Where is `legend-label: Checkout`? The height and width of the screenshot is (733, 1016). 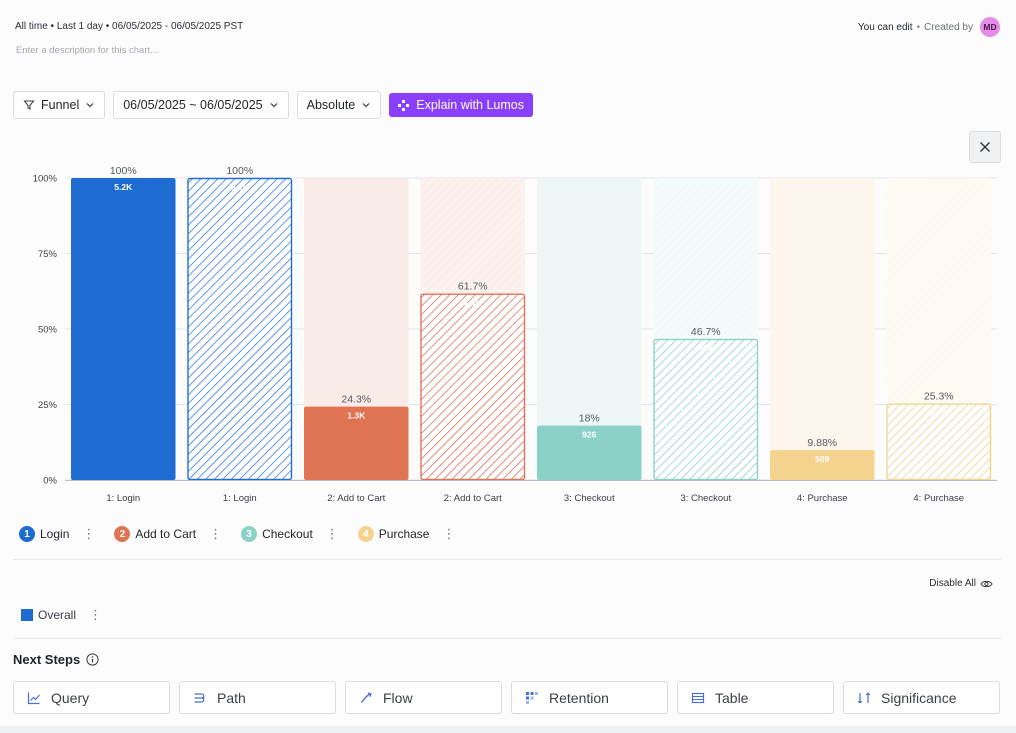
legend-label: Checkout is located at coordinates (287, 534).